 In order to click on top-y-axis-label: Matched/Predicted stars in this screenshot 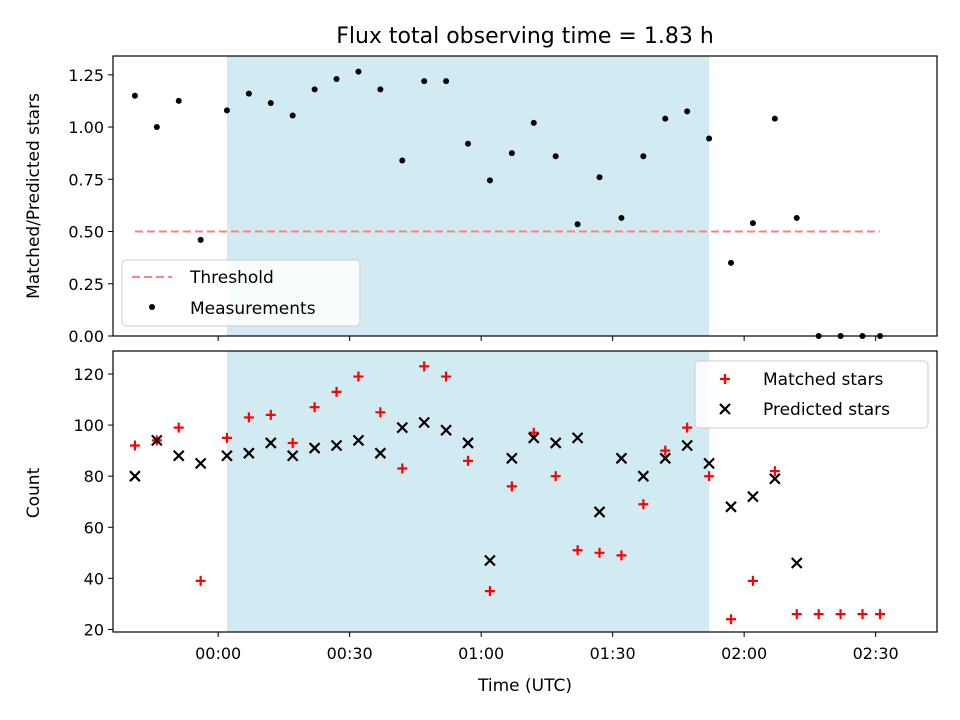, I will do `click(34, 196)`.